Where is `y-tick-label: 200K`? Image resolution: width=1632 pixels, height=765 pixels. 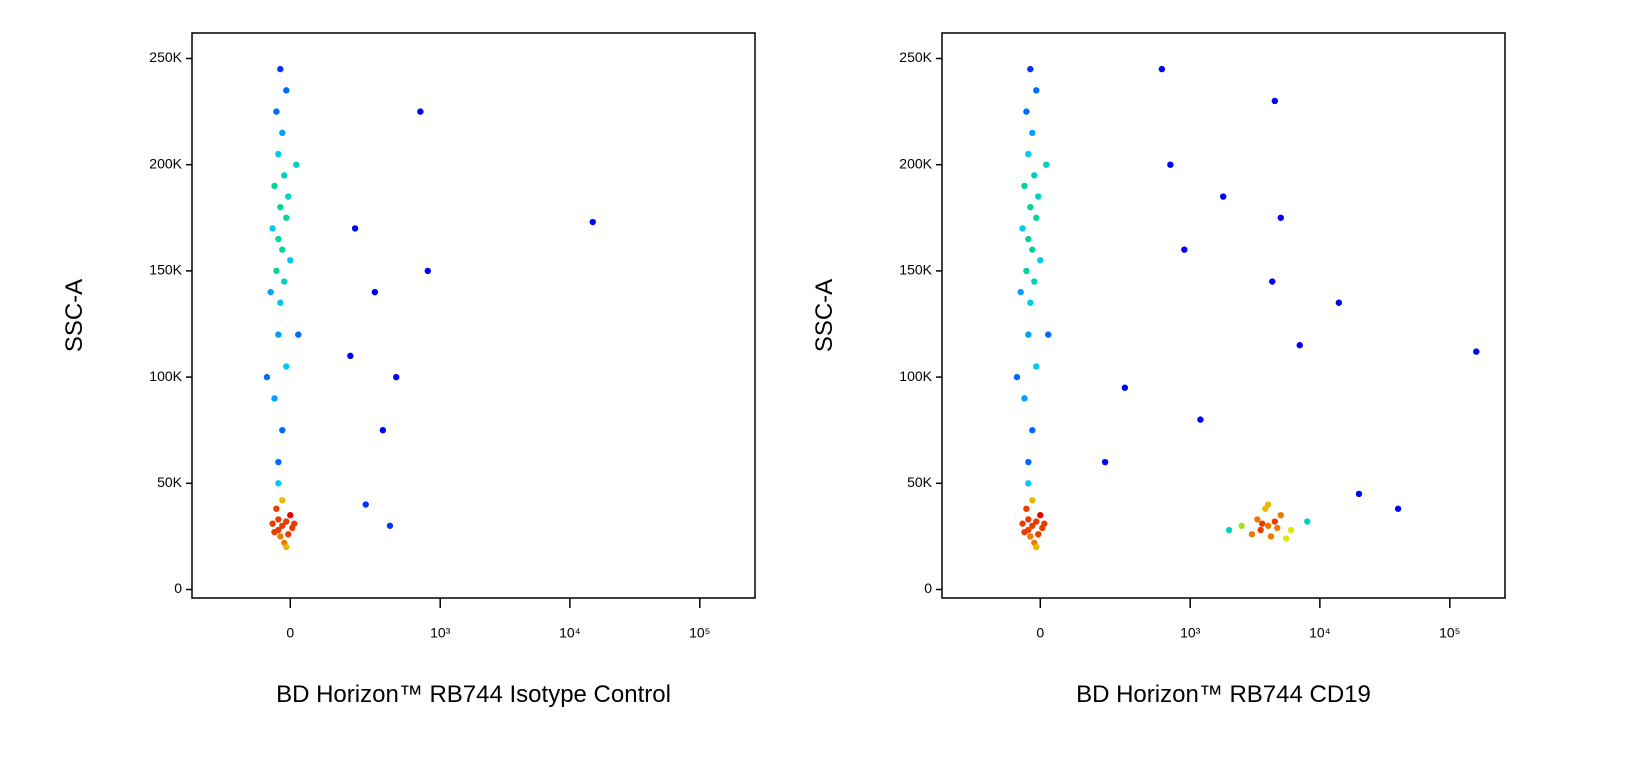
y-tick-label: 200K is located at coordinates (165, 163).